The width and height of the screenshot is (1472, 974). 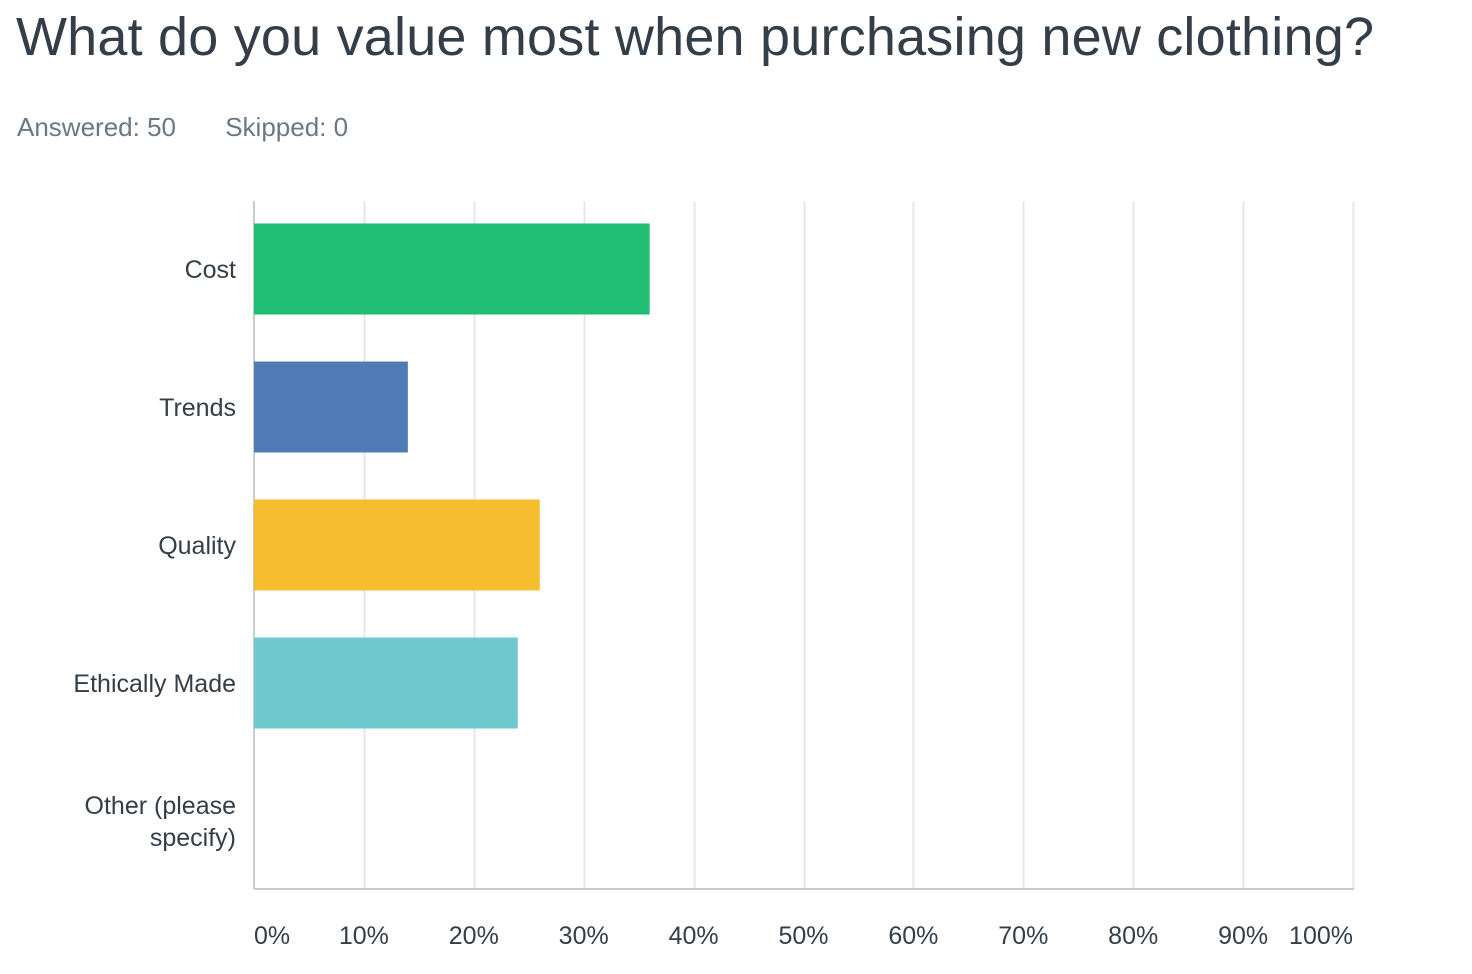 I want to click on x-tick-label: 20%, so click(x=474, y=936).